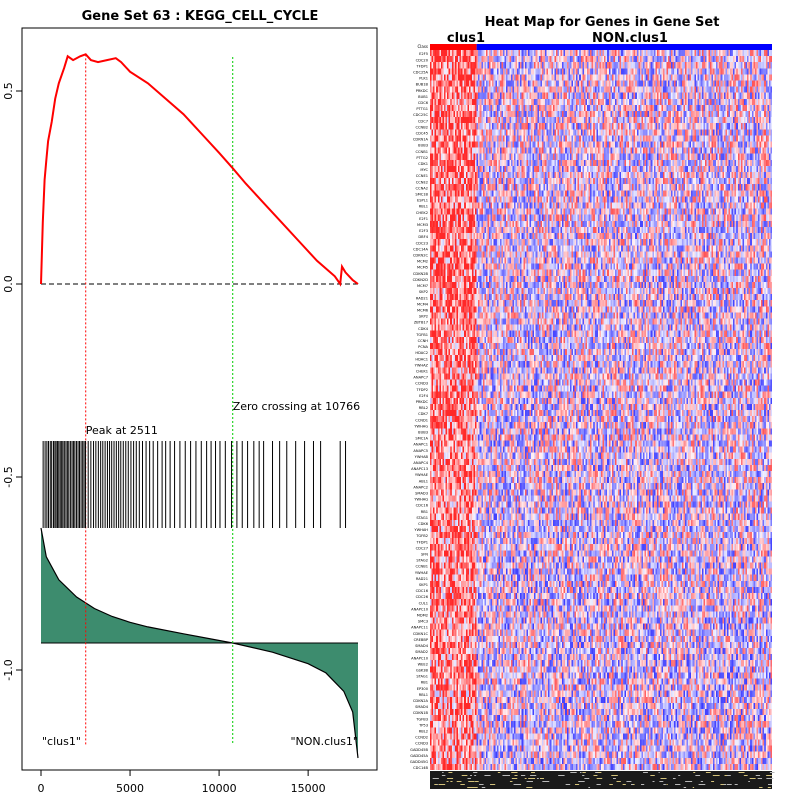  Describe the element at coordinates (422, 66) in the screenshot. I see `row-label: TFDP1` at that location.